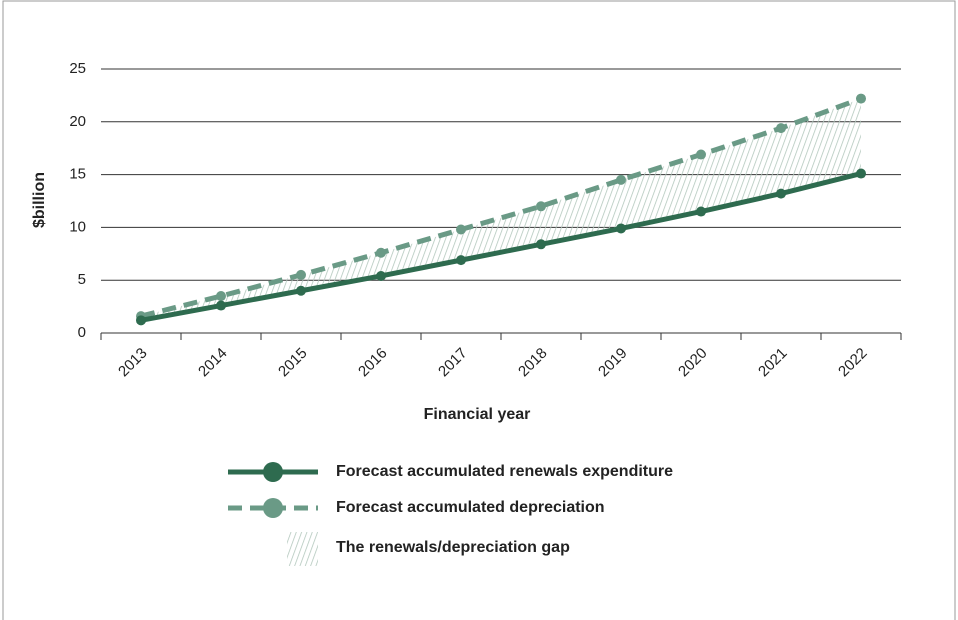 This screenshot has height=620, width=958. What do you see at coordinates (453, 363) in the screenshot?
I see `x-tick-label: 2017` at bounding box center [453, 363].